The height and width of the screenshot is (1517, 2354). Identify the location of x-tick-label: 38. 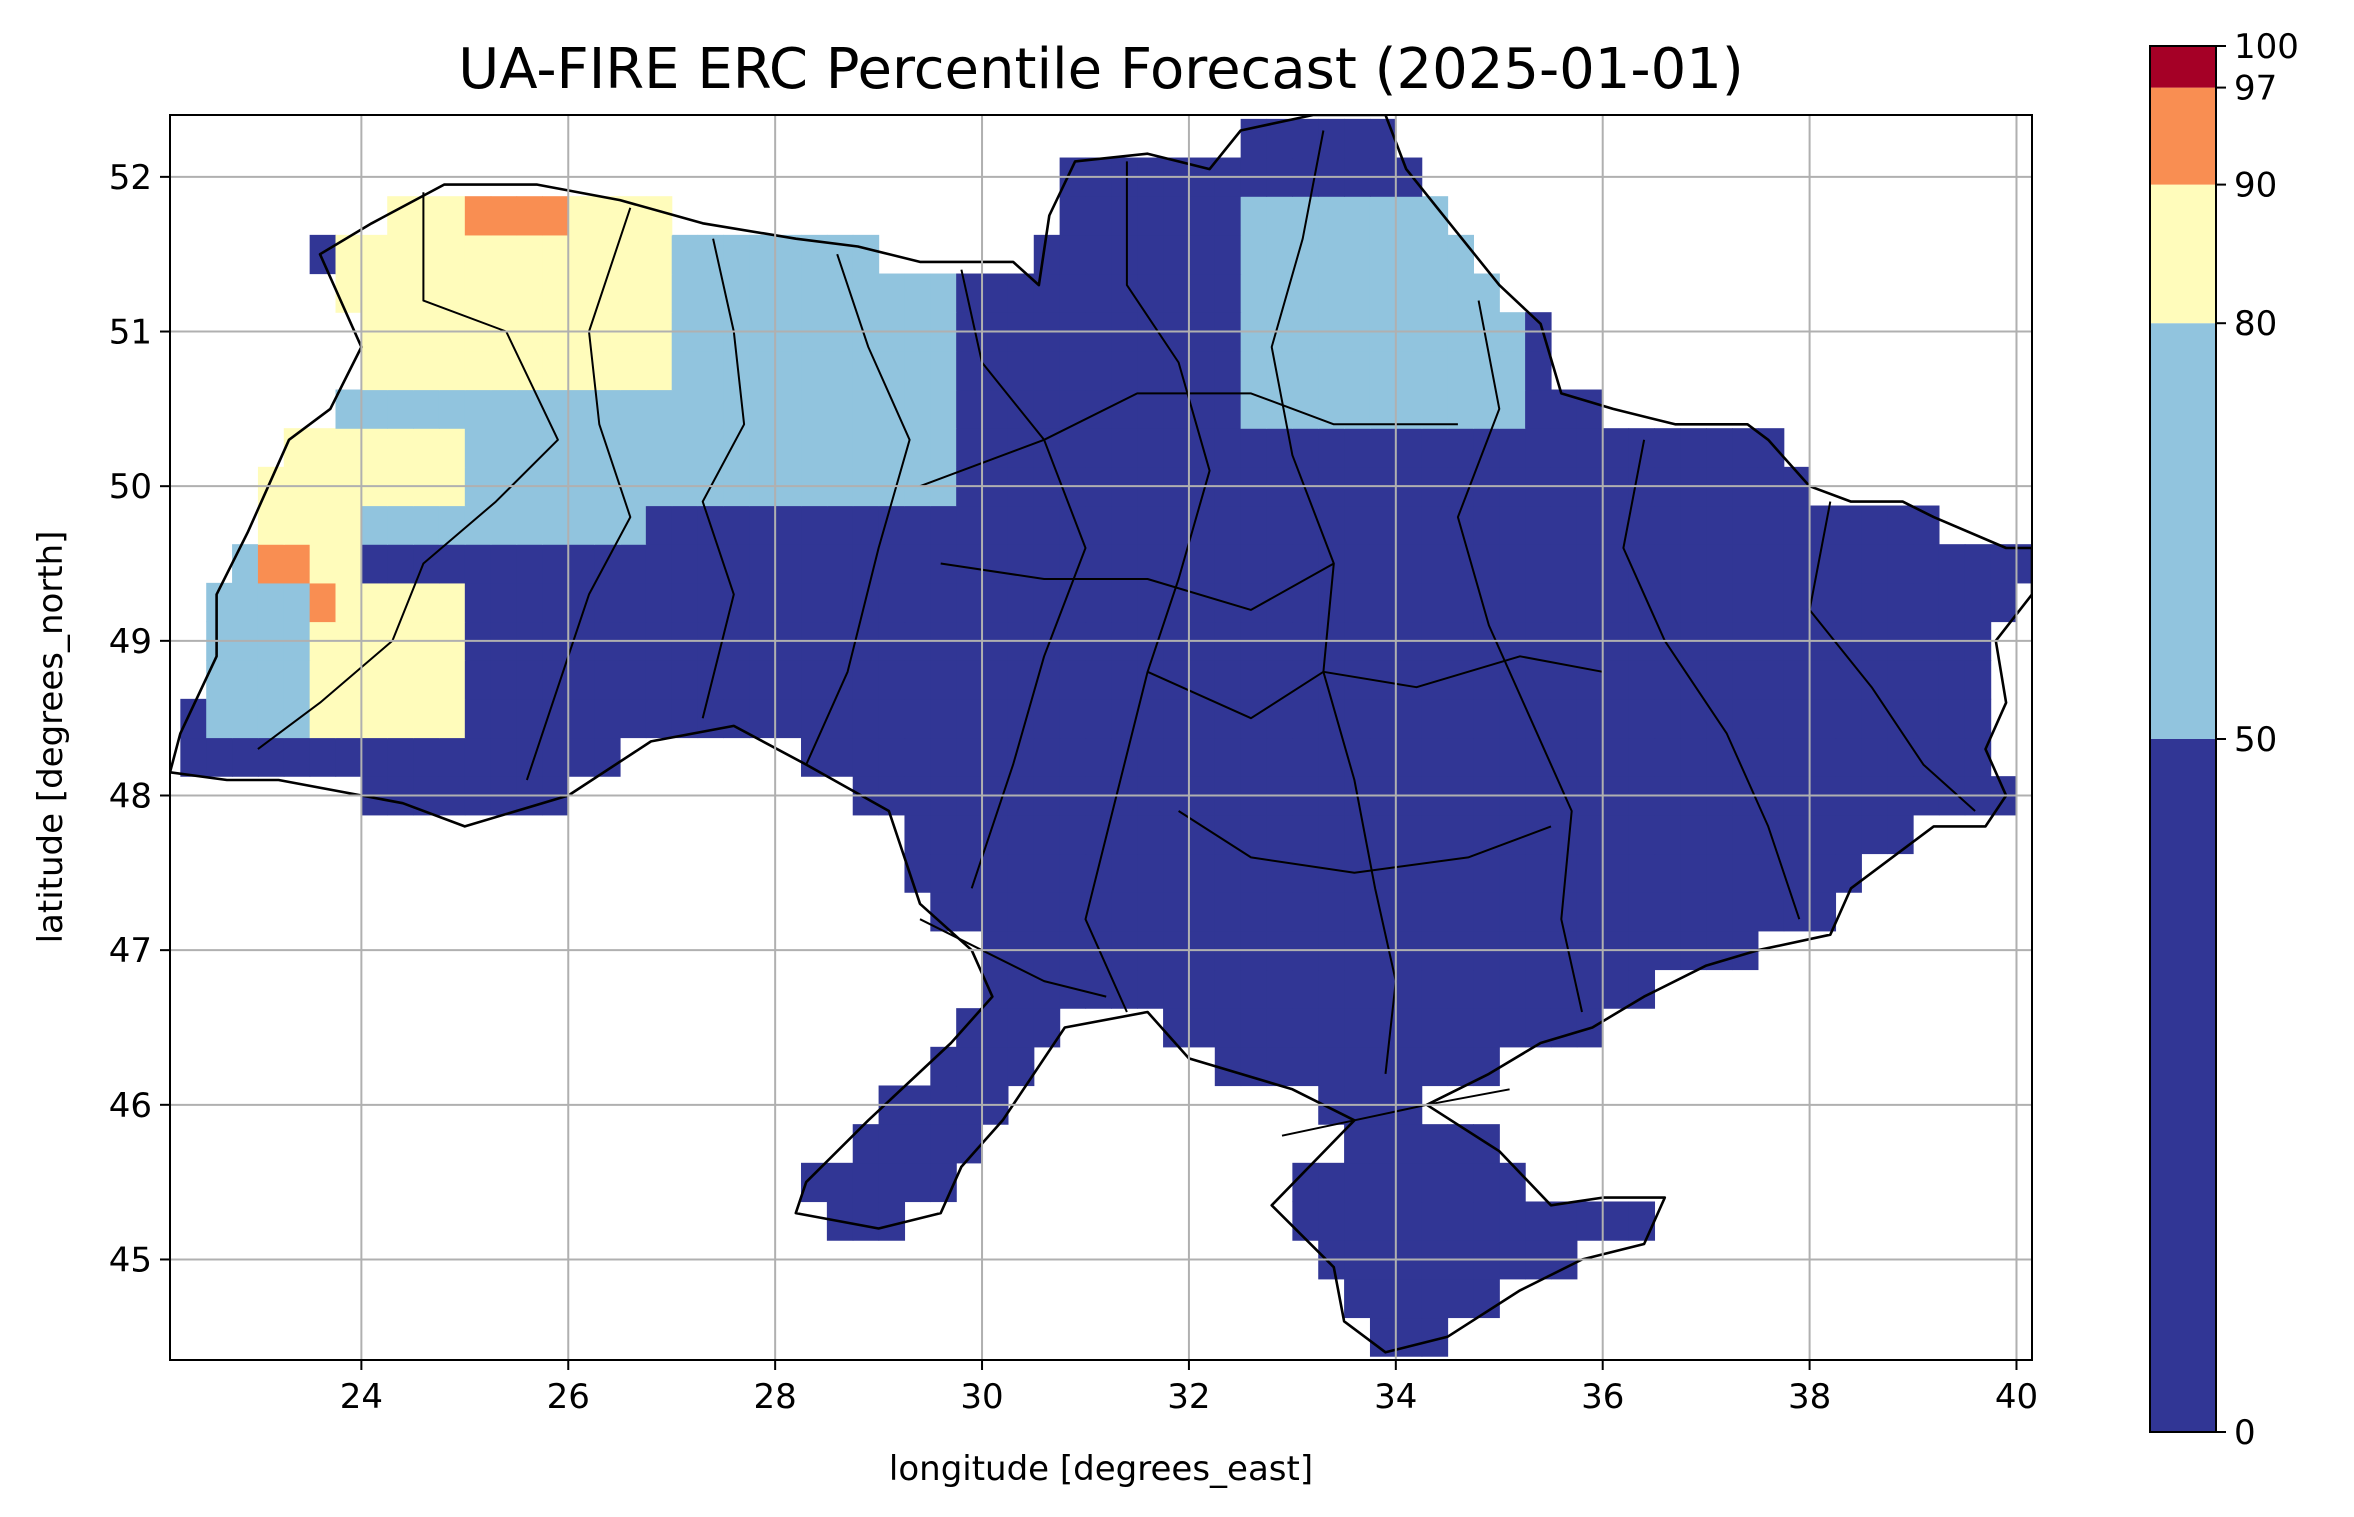
(1809, 1397).